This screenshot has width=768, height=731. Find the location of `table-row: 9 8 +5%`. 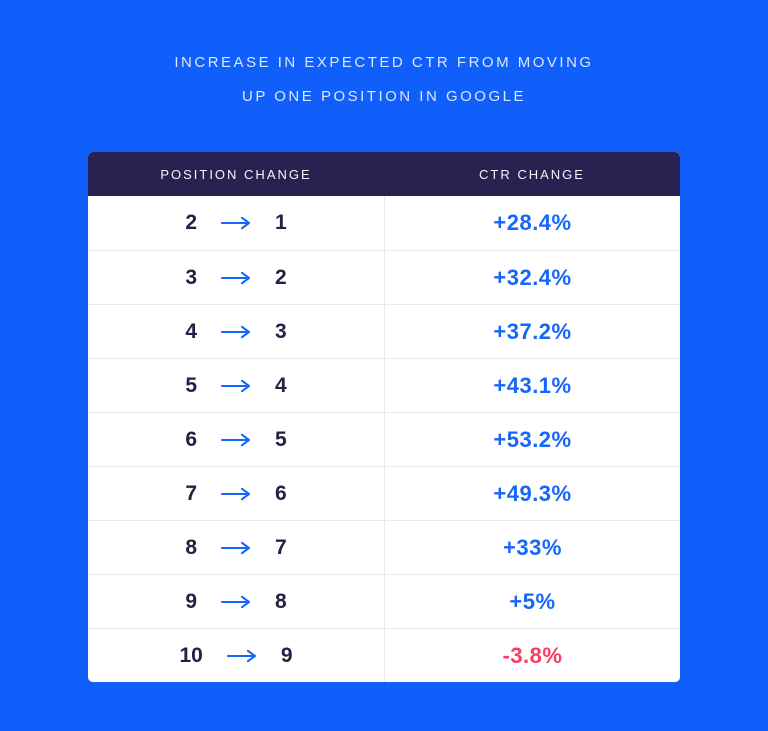

table-row: 9 8 +5% is located at coordinates (384, 601).